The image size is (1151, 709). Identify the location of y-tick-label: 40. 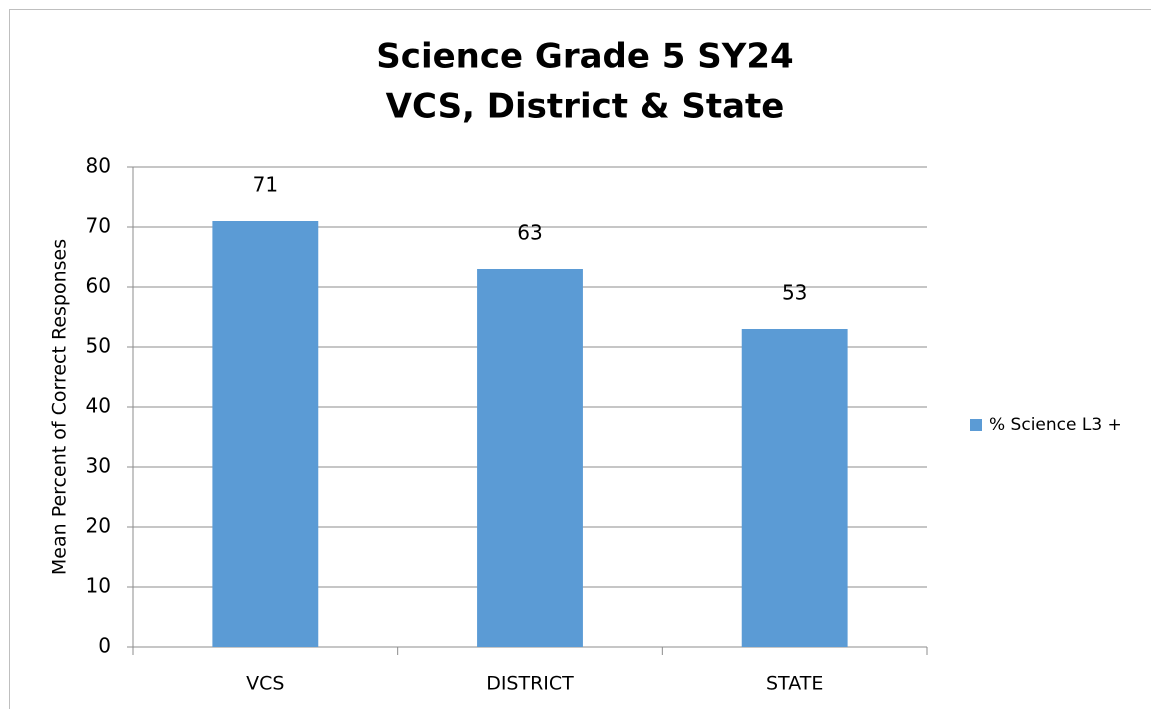
(98, 406).